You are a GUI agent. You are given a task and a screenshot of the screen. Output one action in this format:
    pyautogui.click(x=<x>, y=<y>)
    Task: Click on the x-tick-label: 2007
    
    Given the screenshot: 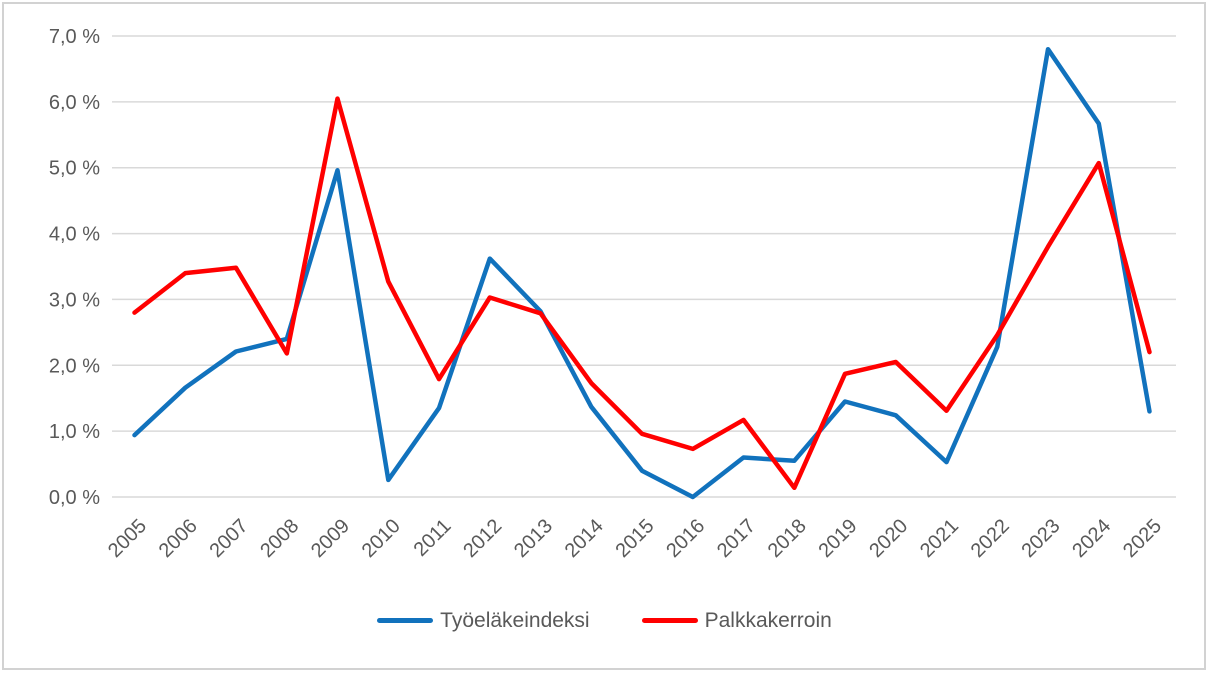 What is the action you would take?
    pyautogui.click(x=229, y=538)
    